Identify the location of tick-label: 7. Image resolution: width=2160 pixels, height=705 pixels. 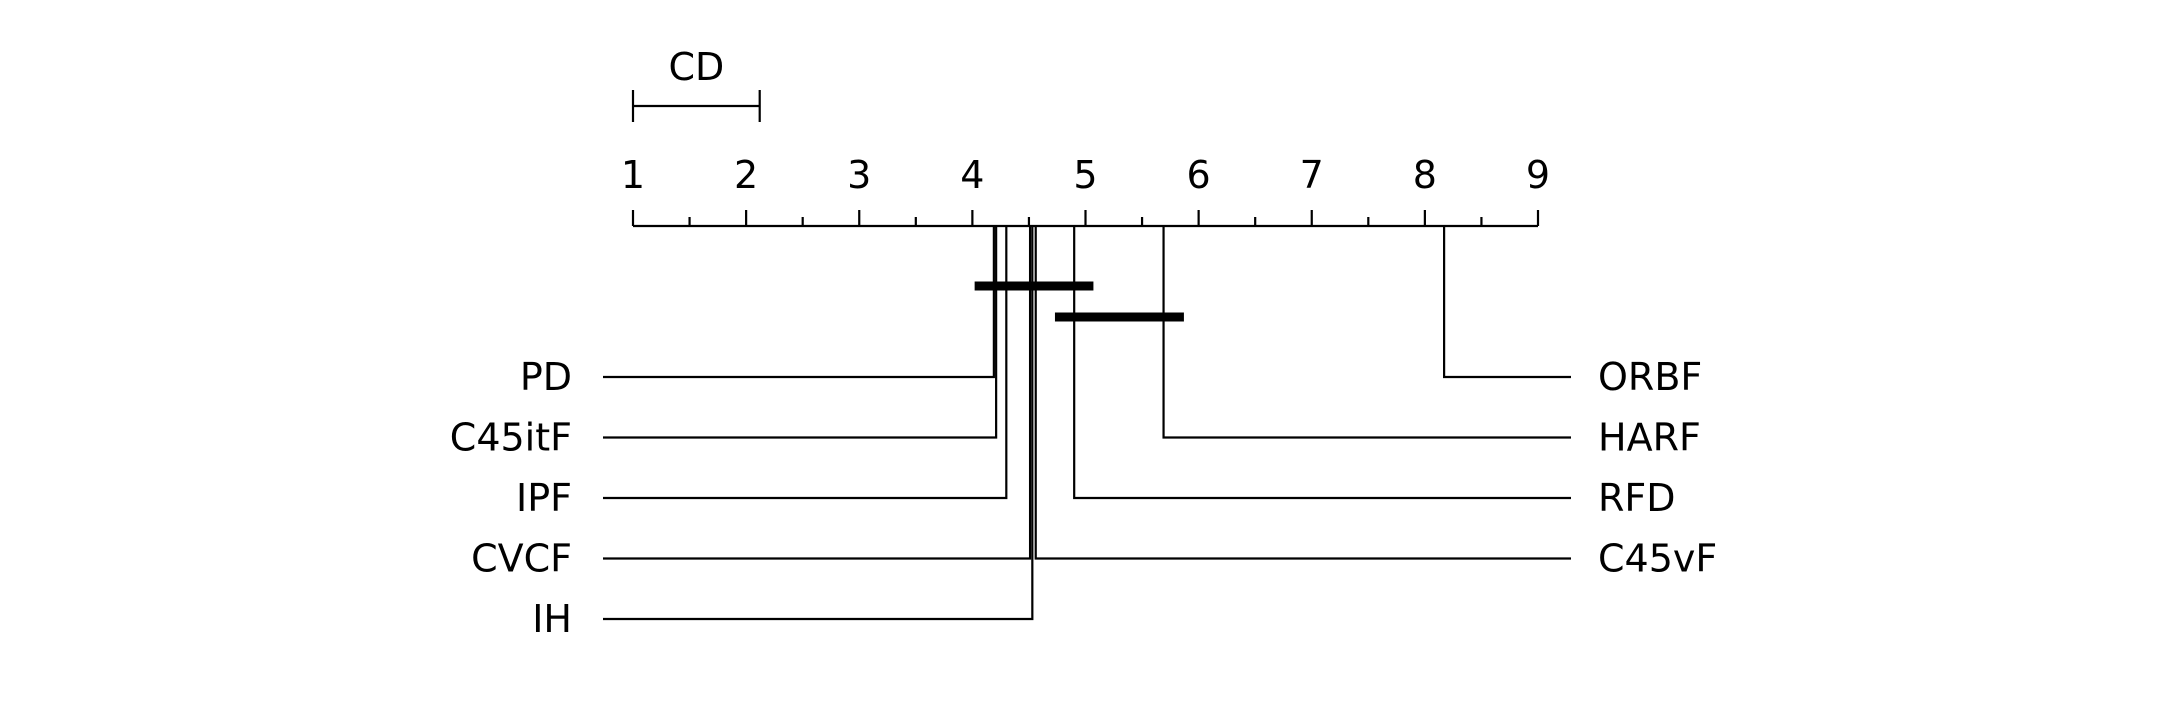
(1312, 175).